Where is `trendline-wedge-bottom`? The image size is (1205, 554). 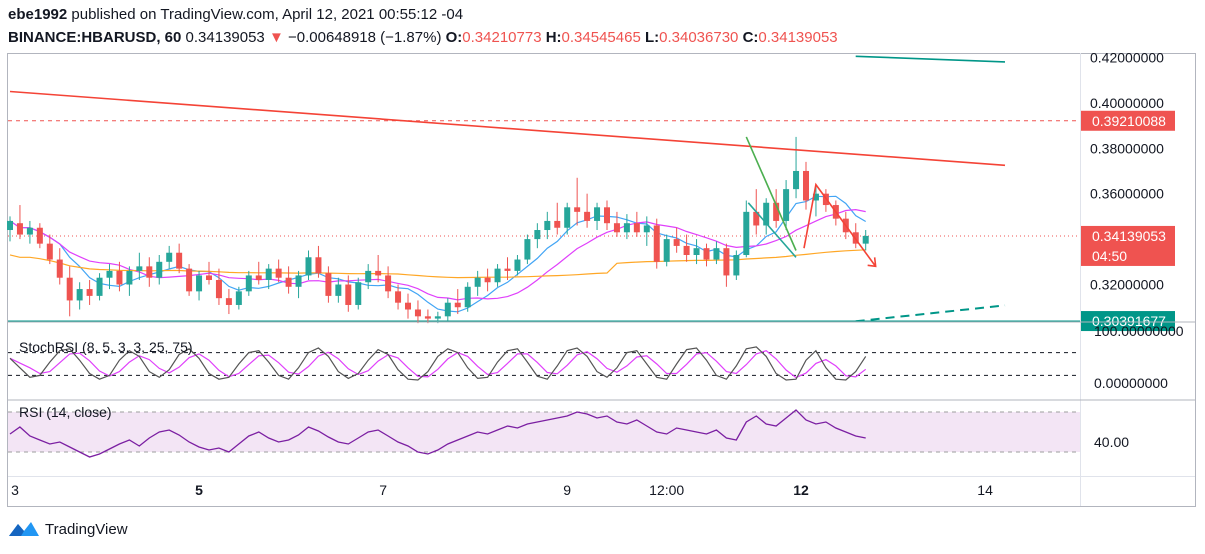
trendline-wedge-bottom is located at coordinates (772, 230).